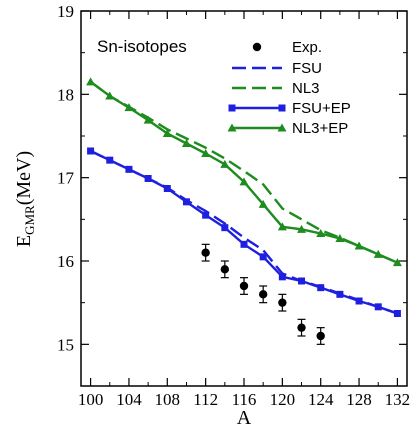 This screenshot has height=429, width=416. Describe the element at coordinates (91, 399) in the screenshot. I see `x-tick-label: 100` at that location.